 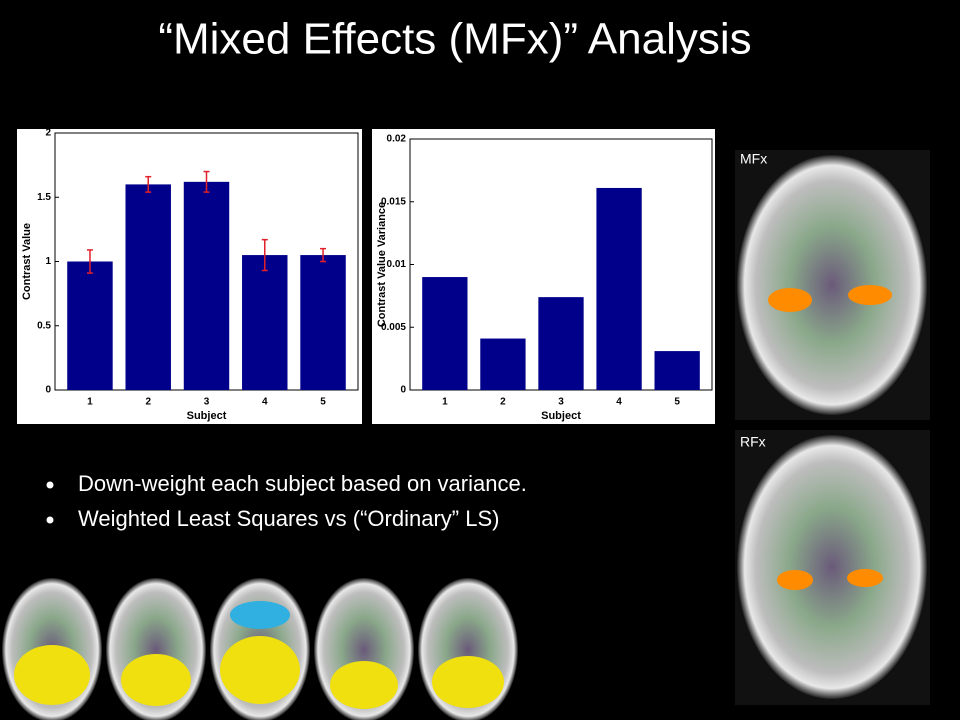 What do you see at coordinates (44, 197) in the screenshot?
I see `y-tick-label: 1.5` at bounding box center [44, 197].